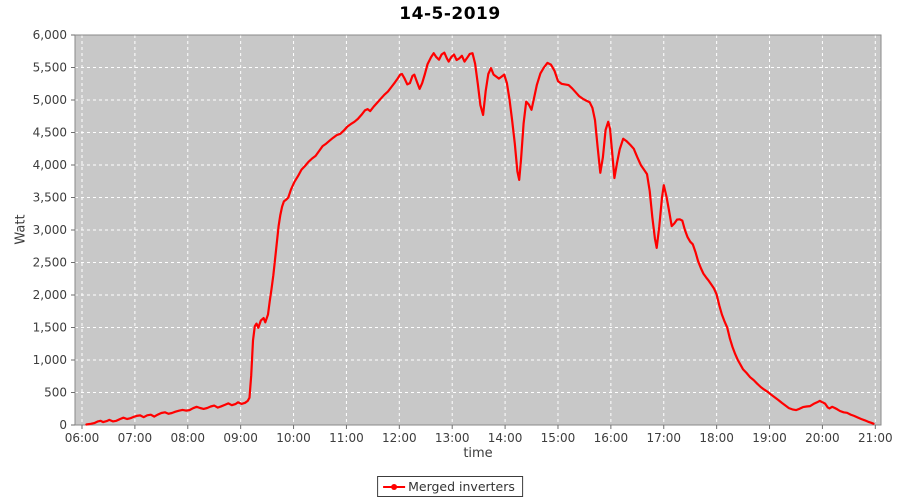 The width and height of the screenshot is (900, 500). I want to click on chart-title: 14-5-2019, so click(450, 14).